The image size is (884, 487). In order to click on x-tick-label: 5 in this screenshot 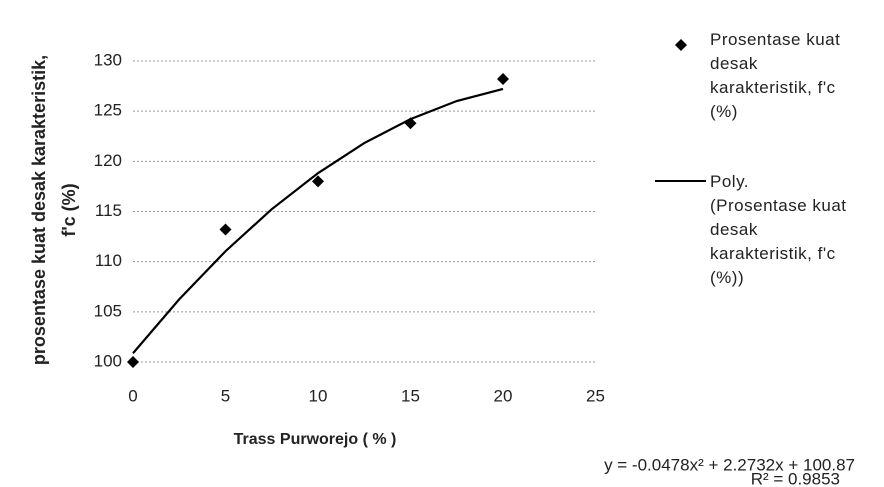, I will do `click(225, 395)`.